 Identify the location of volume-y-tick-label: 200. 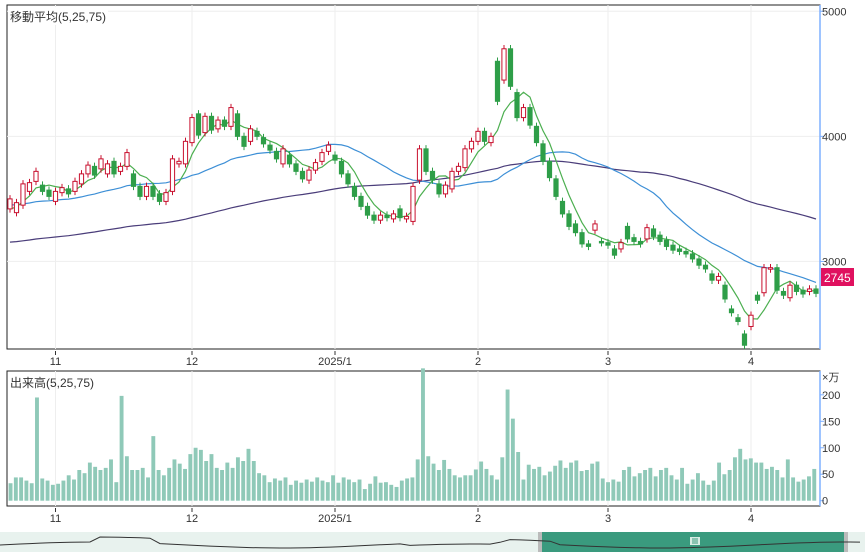
(831, 396).